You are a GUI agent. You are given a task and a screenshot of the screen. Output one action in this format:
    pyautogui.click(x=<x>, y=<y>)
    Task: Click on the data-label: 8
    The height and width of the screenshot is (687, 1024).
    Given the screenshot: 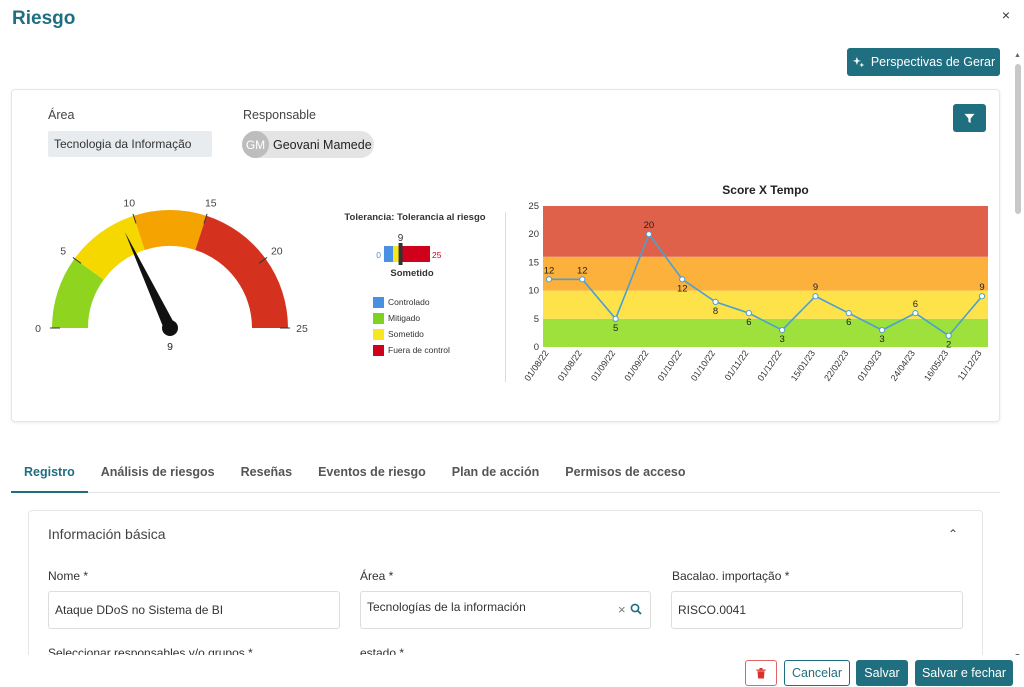 What is the action you would take?
    pyautogui.click(x=715, y=311)
    